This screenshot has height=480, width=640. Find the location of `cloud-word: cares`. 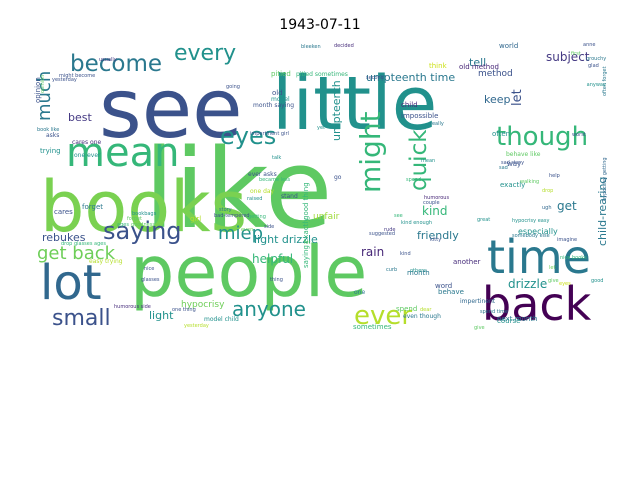

cloud-word: cares is located at coordinates (63, 212).